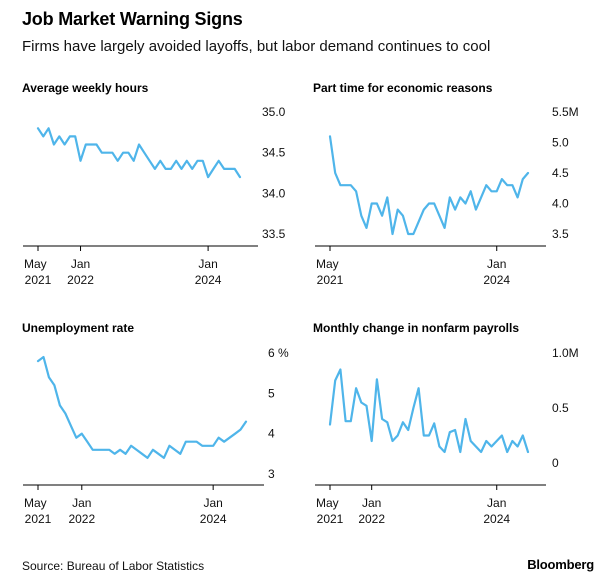 The image size is (612, 582). What do you see at coordinates (560, 204) in the screenshot?
I see `y-tick-label: 4.0` at bounding box center [560, 204].